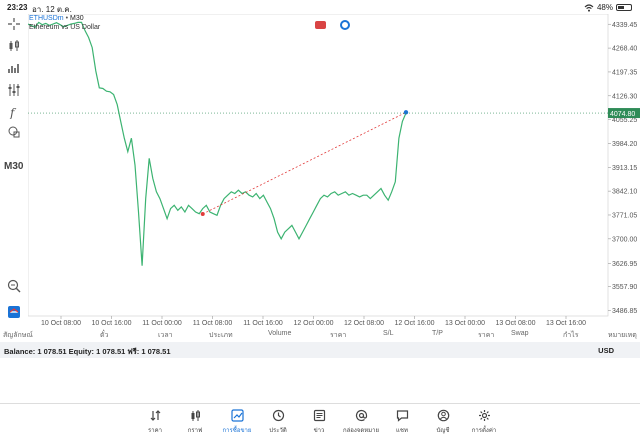  I want to click on y-tick-label: 3842.10, so click(624, 192).